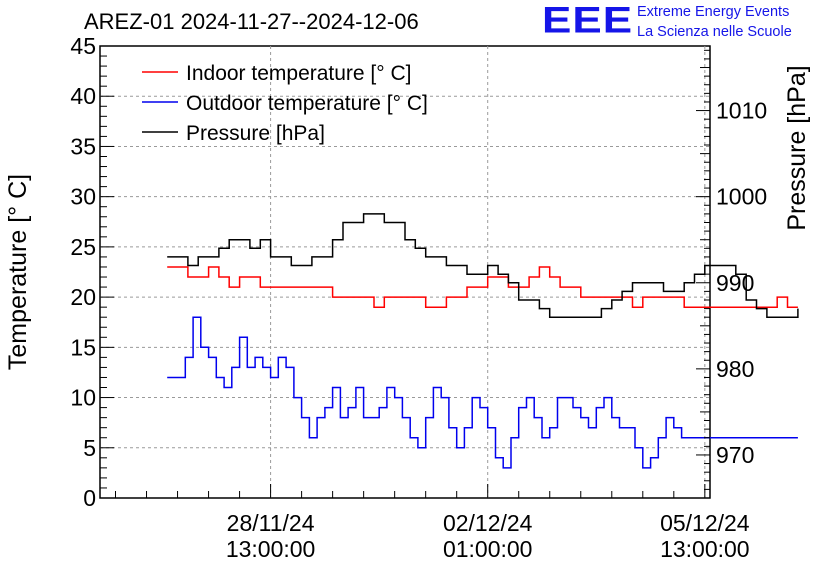  What do you see at coordinates (255, 133) in the screenshot?
I see `legend-label-pressure: Pressure [hPa]` at bounding box center [255, 133].